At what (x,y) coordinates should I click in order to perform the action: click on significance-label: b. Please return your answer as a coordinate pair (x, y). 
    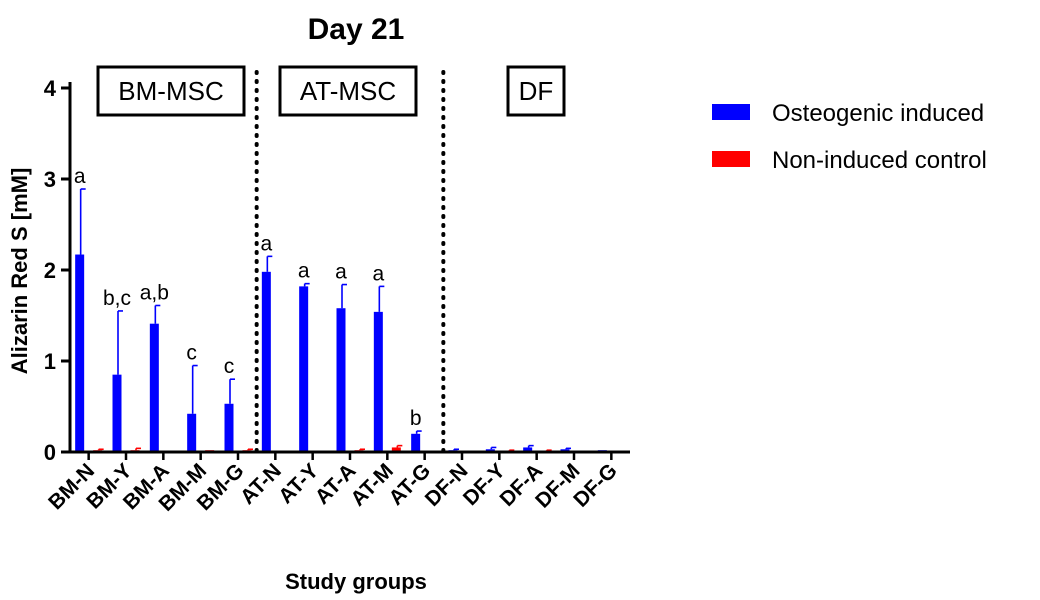
    Looking at the image, I should click on (416, 418).